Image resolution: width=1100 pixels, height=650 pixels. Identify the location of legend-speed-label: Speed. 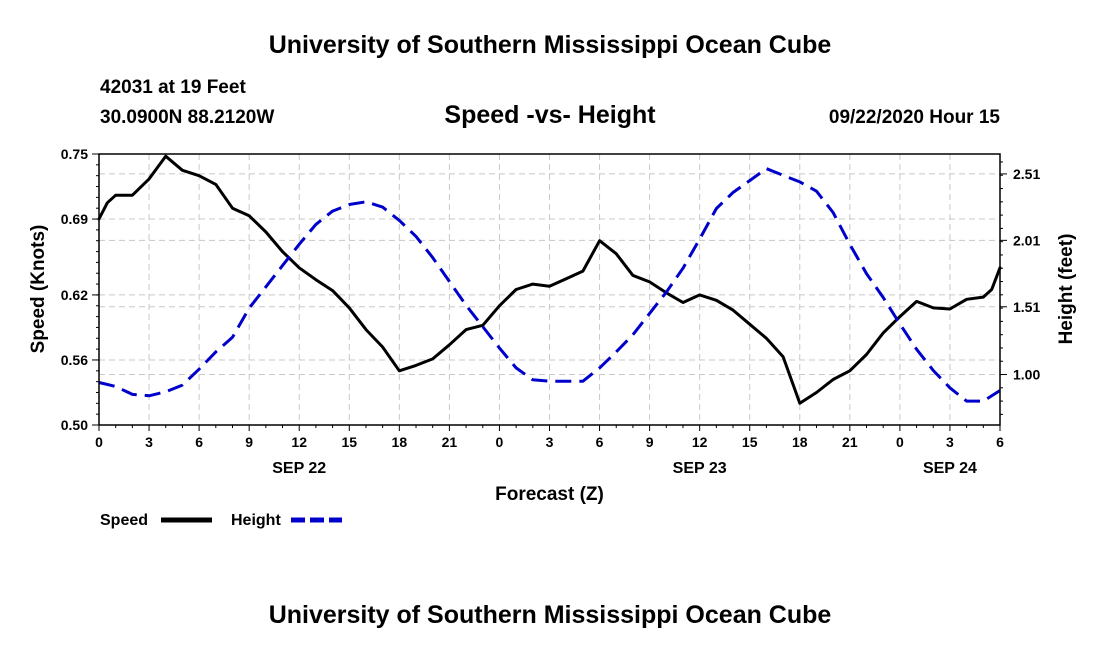
(124, 520).